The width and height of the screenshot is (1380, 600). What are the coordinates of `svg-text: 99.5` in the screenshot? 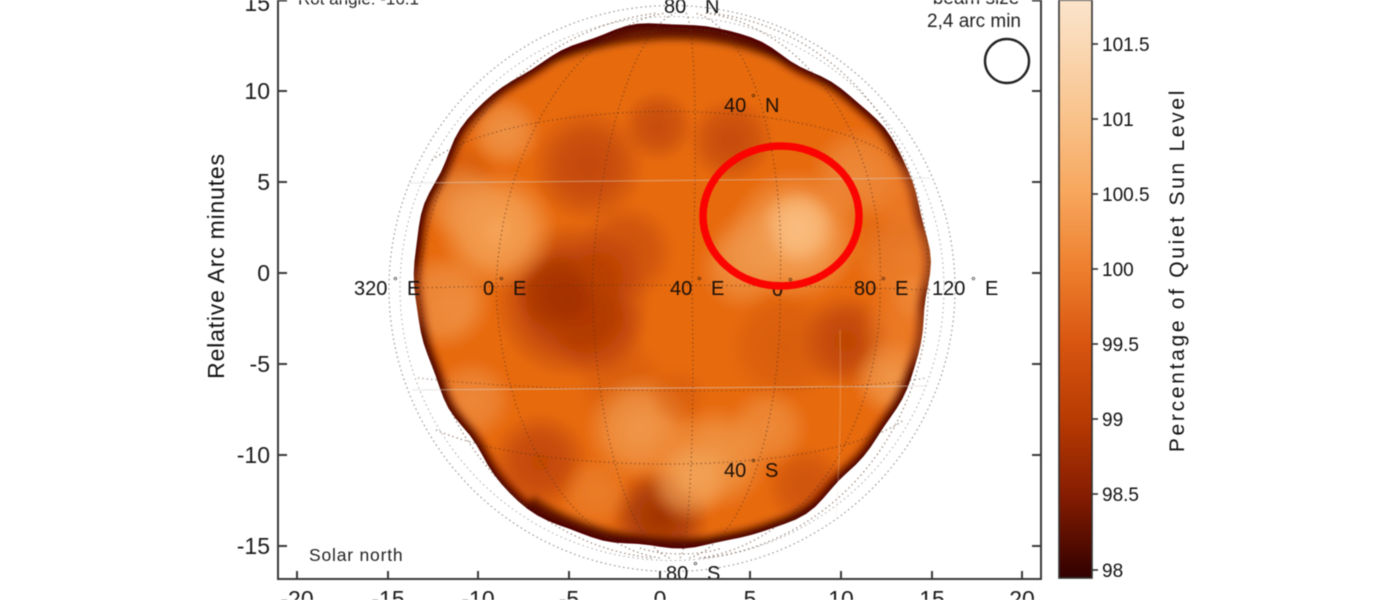 It's located at (1120, 345).